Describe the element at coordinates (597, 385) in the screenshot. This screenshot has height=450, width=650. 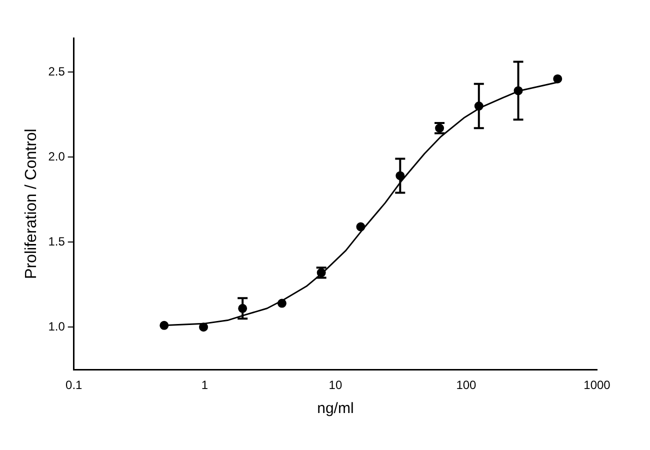
I see `x-tick-label: 1000` at that location.